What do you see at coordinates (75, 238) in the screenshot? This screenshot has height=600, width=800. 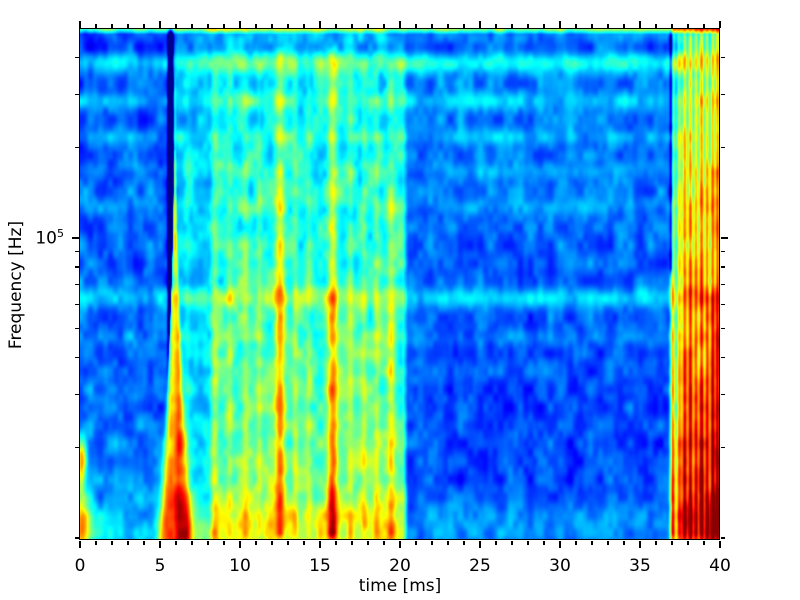 I see `y-major-tick` at bounding box center [75, 238].